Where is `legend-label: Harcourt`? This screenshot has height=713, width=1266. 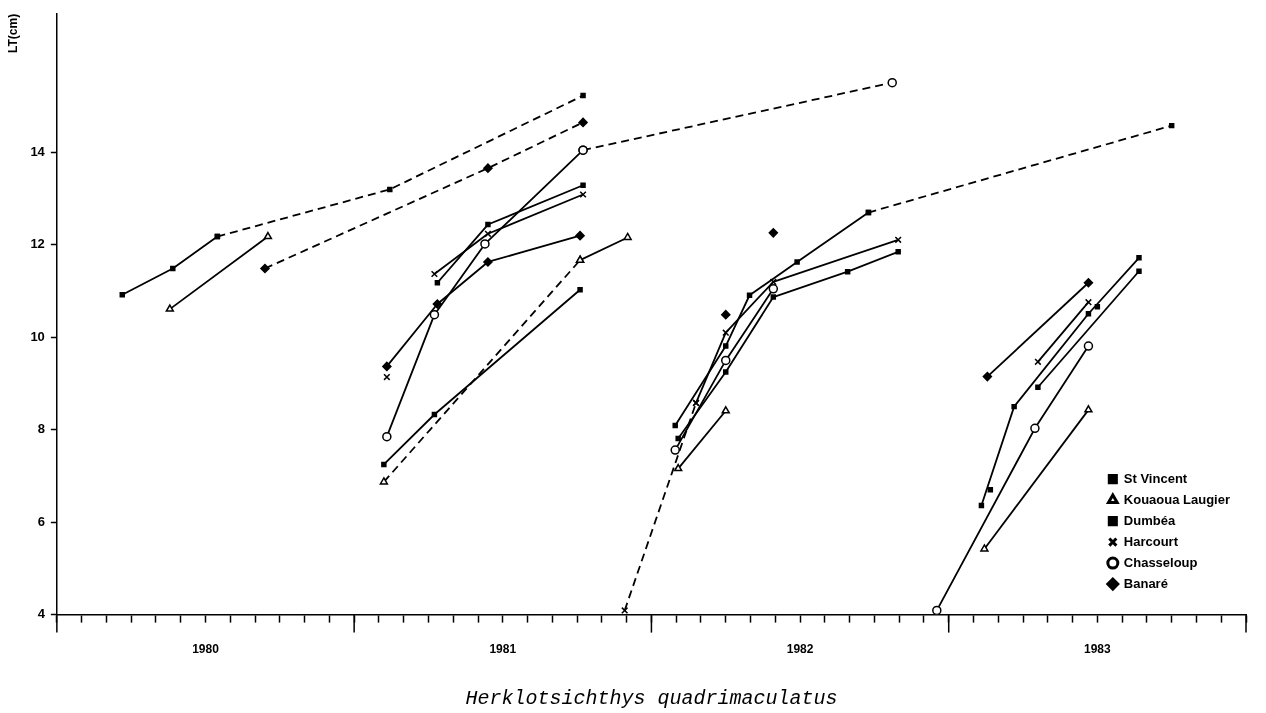 legend-label: Harcourt is located at coordinates (1151, 541).